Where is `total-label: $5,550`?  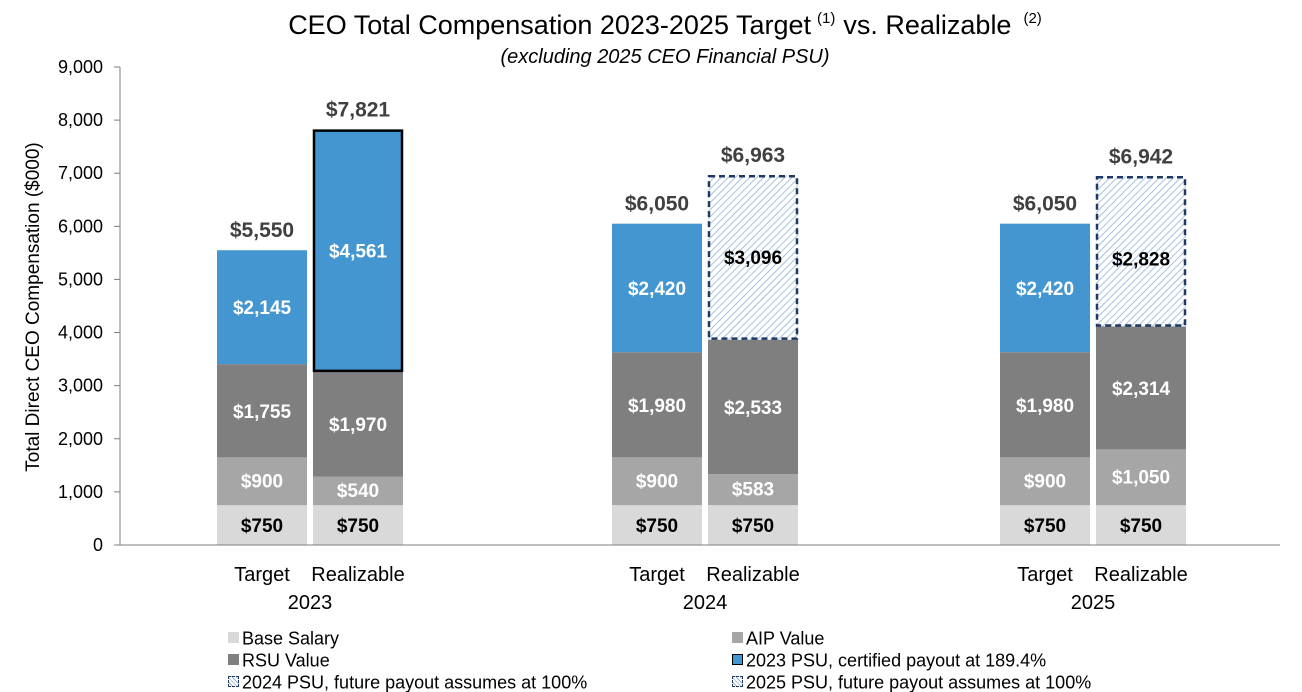 total-label: $5,550 is located at coordinates (262, 230).